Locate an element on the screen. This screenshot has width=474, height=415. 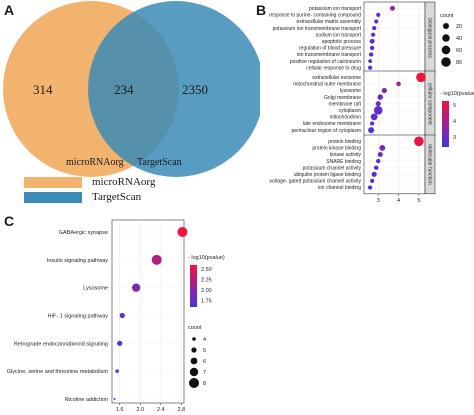
panel-b-term-label: cellular response to drug is located at coordinates (333, 68).